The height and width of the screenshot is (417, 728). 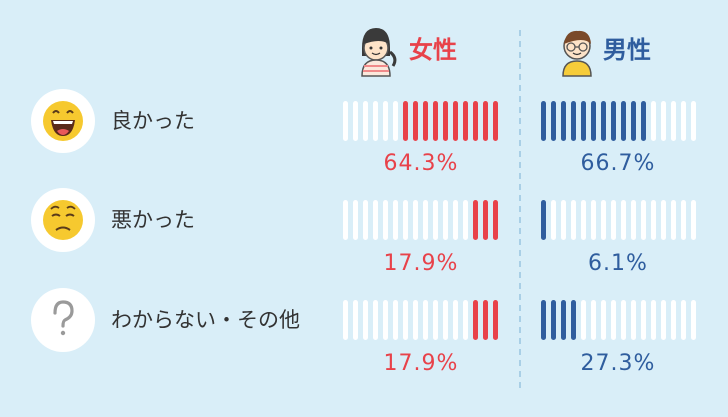 What do you see at coordinates (433, 50) in the screenshot?
I see `female-header-label: 女性` at bounding box center [433, 50].